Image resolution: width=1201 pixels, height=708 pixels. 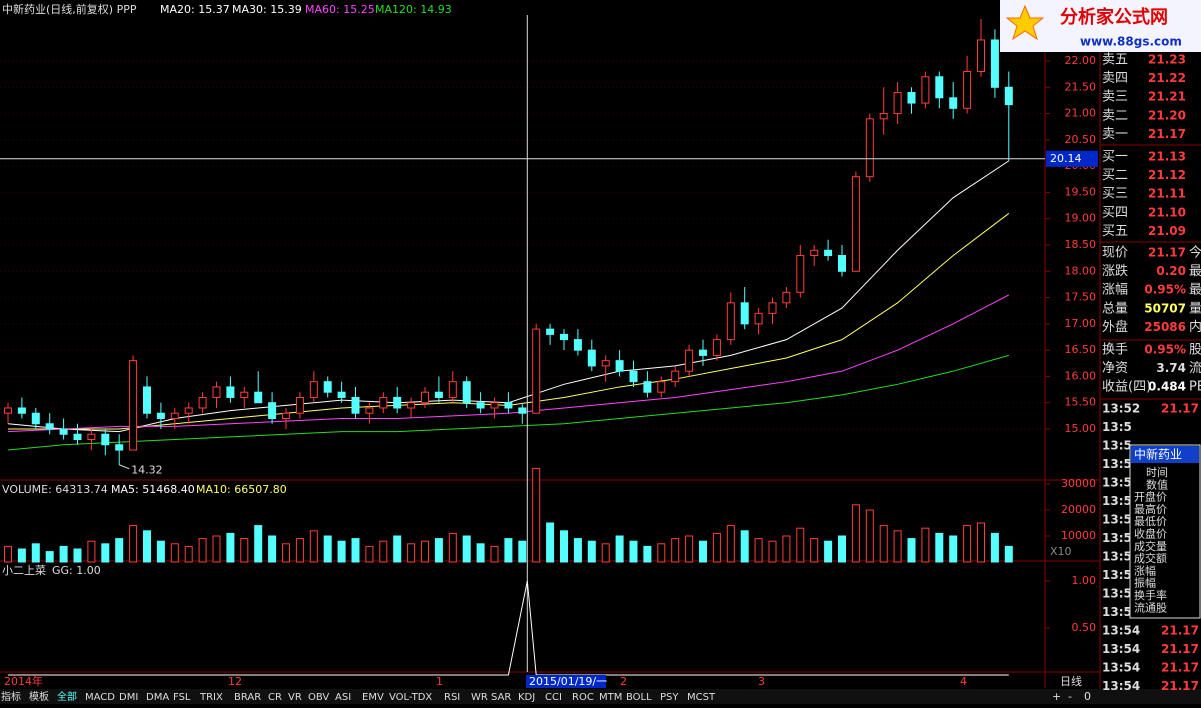 I want to click on indicator-tab: ASI, so click(x=343, y=697).